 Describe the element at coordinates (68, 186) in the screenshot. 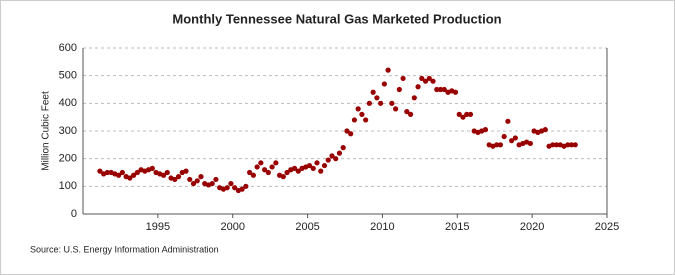

I see `y-tick-label: 100` at that location.